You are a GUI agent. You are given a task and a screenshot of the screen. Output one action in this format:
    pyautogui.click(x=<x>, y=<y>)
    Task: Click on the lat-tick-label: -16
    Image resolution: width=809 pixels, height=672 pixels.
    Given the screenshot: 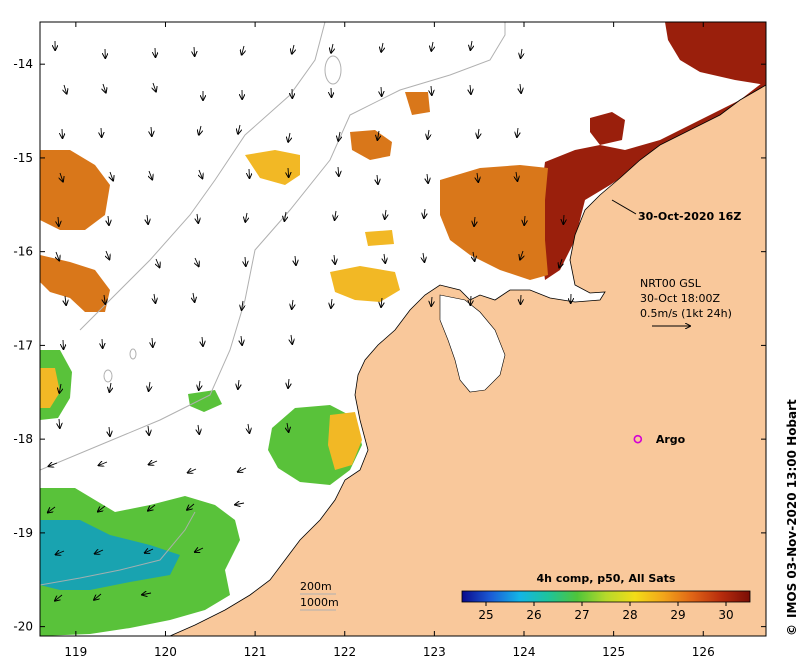 What is the action you would take?
    pyautogui.click(x=23, y=252)
    